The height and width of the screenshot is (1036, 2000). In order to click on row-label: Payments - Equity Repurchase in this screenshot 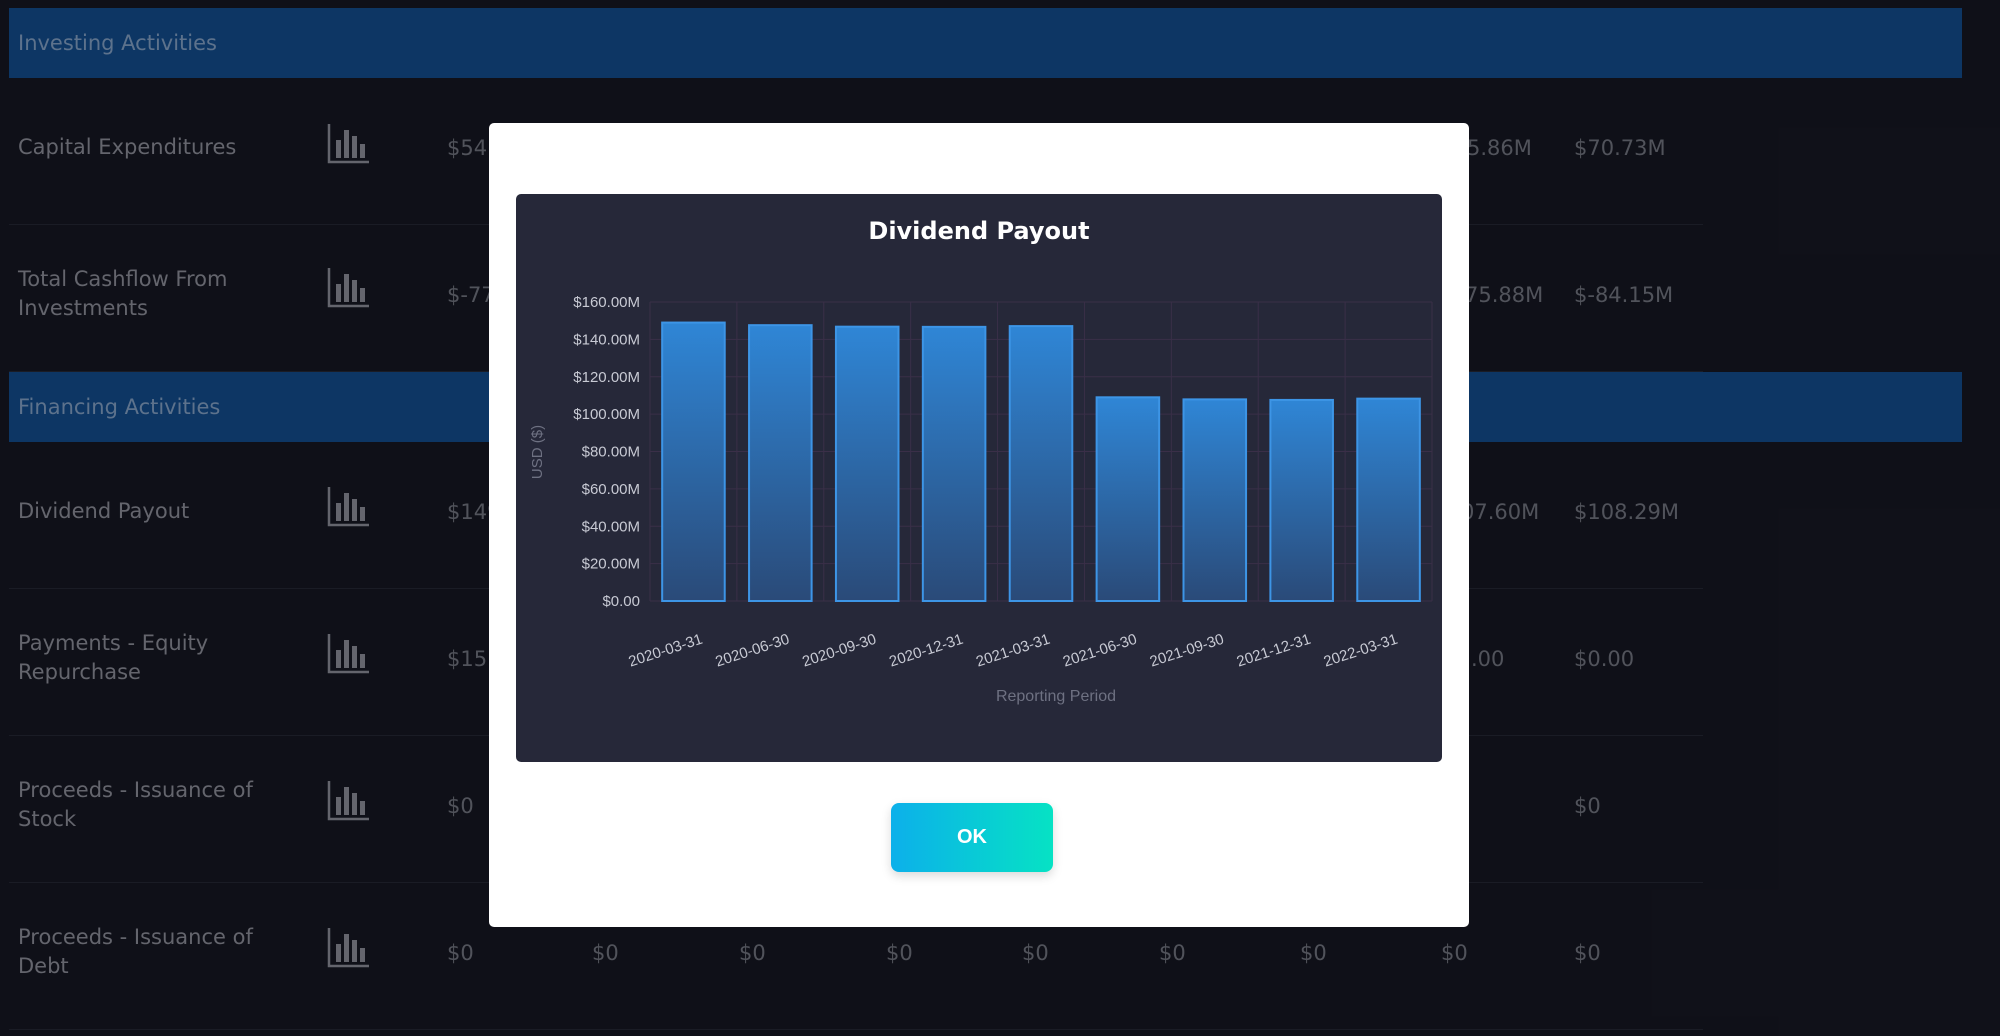, I will do `click(113, 657)`.